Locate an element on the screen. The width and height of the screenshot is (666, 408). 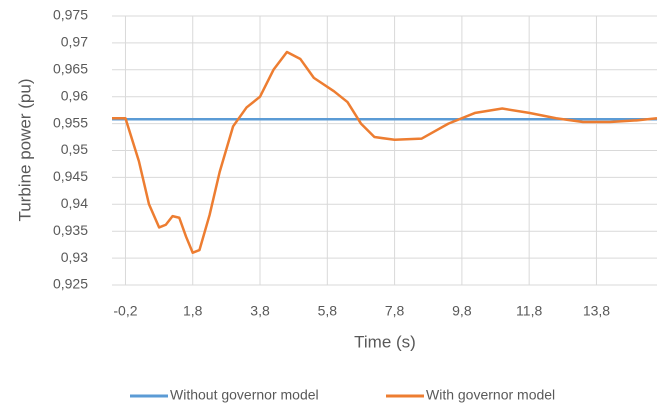
x-tick-label: 13,8 is located at coordinates (596, 311).